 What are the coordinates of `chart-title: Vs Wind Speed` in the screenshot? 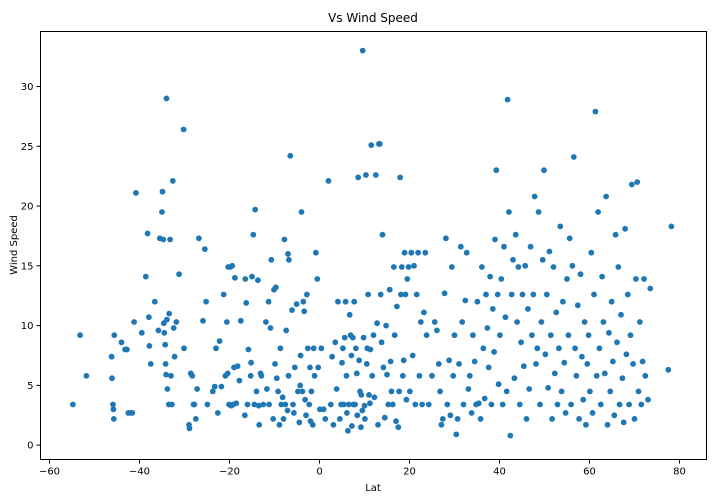 It's located at (373, 18).